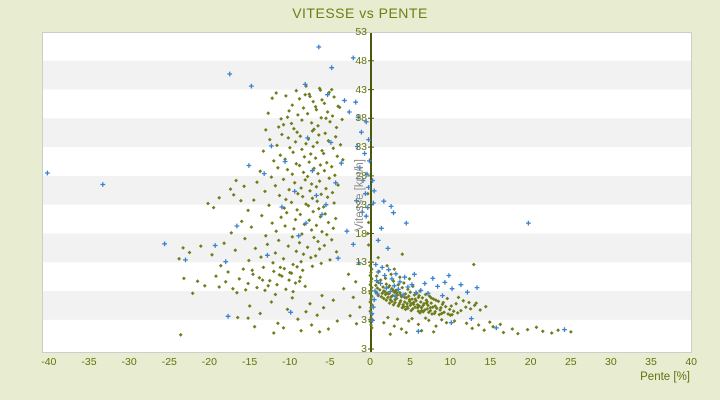  I want to click on y-tick-label: 33, so click(361, 147).